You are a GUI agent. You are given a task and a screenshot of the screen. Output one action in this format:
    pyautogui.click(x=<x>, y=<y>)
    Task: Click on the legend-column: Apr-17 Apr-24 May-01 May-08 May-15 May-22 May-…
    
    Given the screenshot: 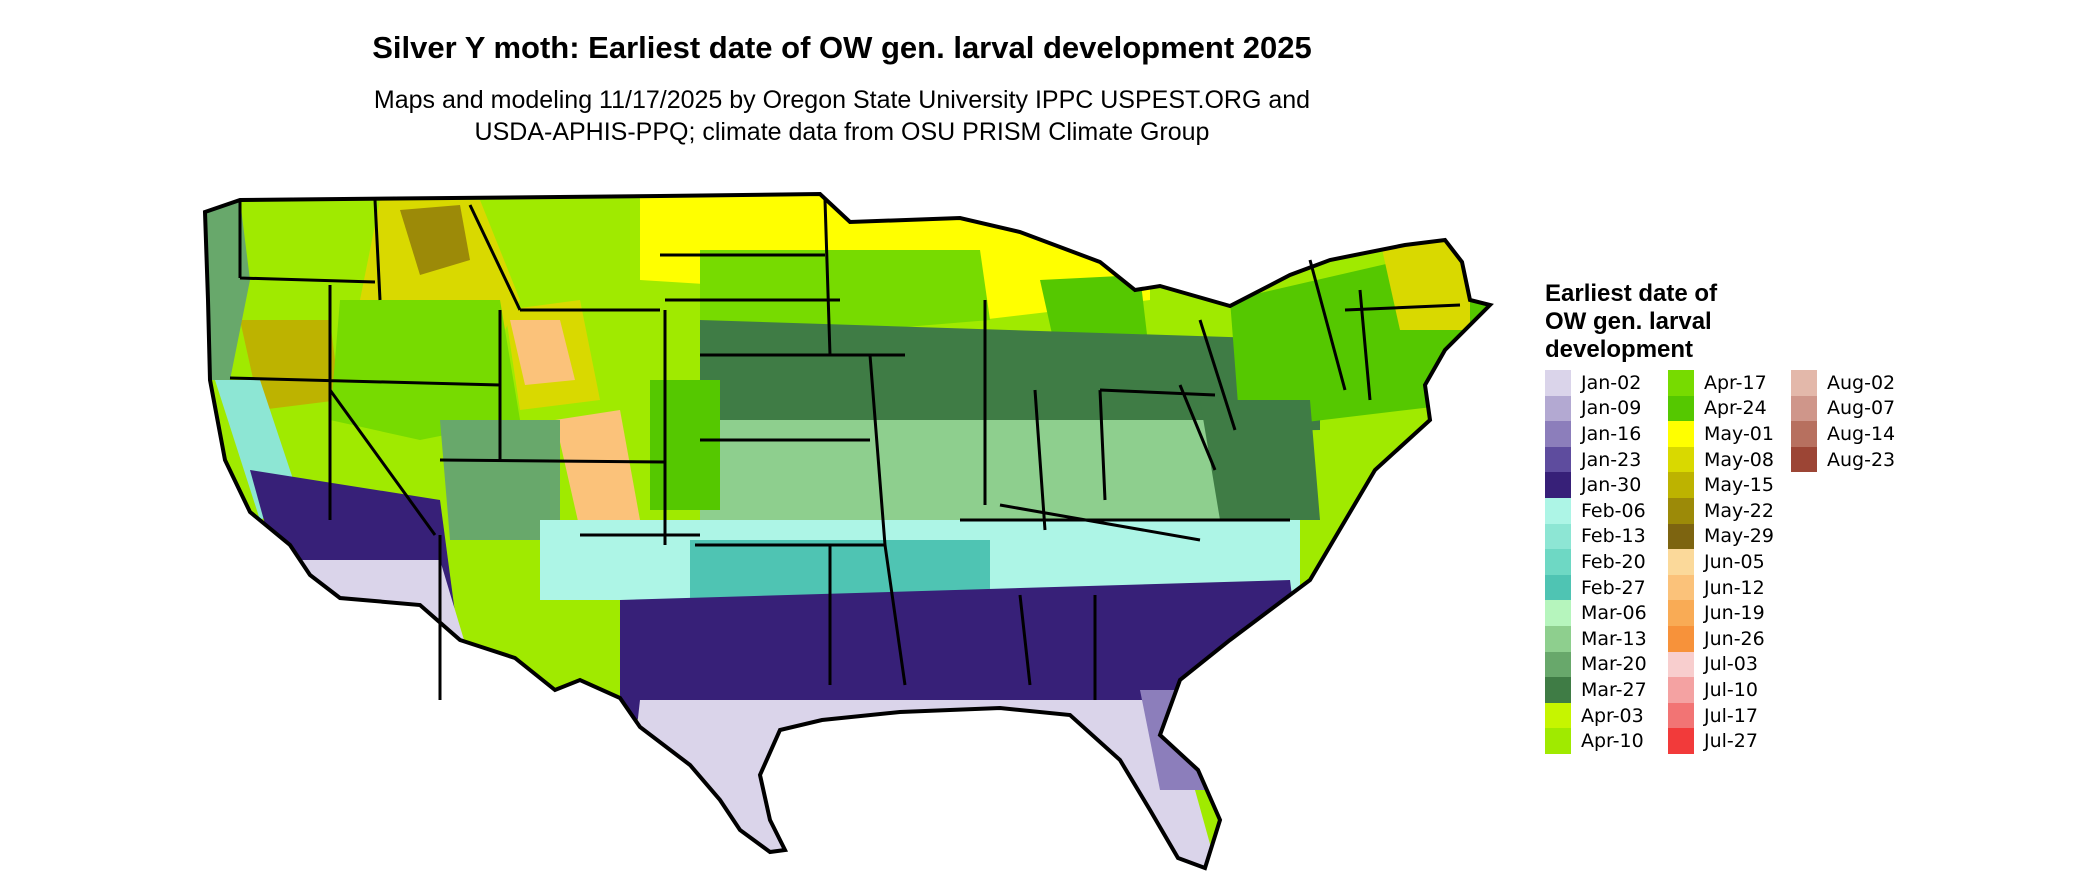 What is the action you would take?
    pyautogui.click(x=1724, y=562)
    